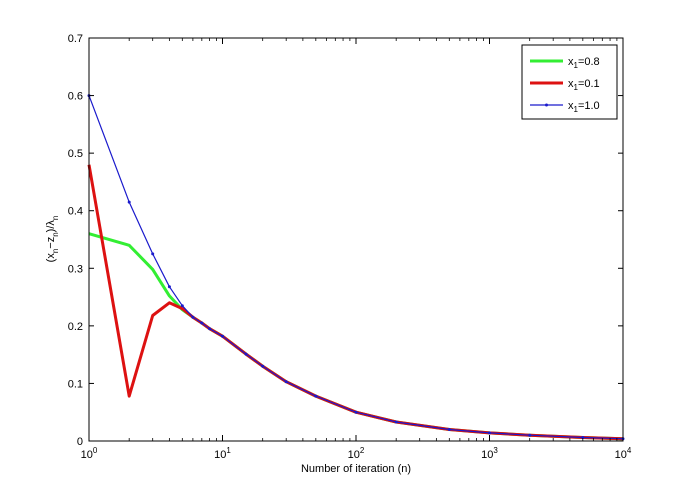 This screenshot has width=685, height=496. Describe the element at coordinates (356, 469) in the screenshot. I see `x-axis-label: Number of iteration (n)` at that location.